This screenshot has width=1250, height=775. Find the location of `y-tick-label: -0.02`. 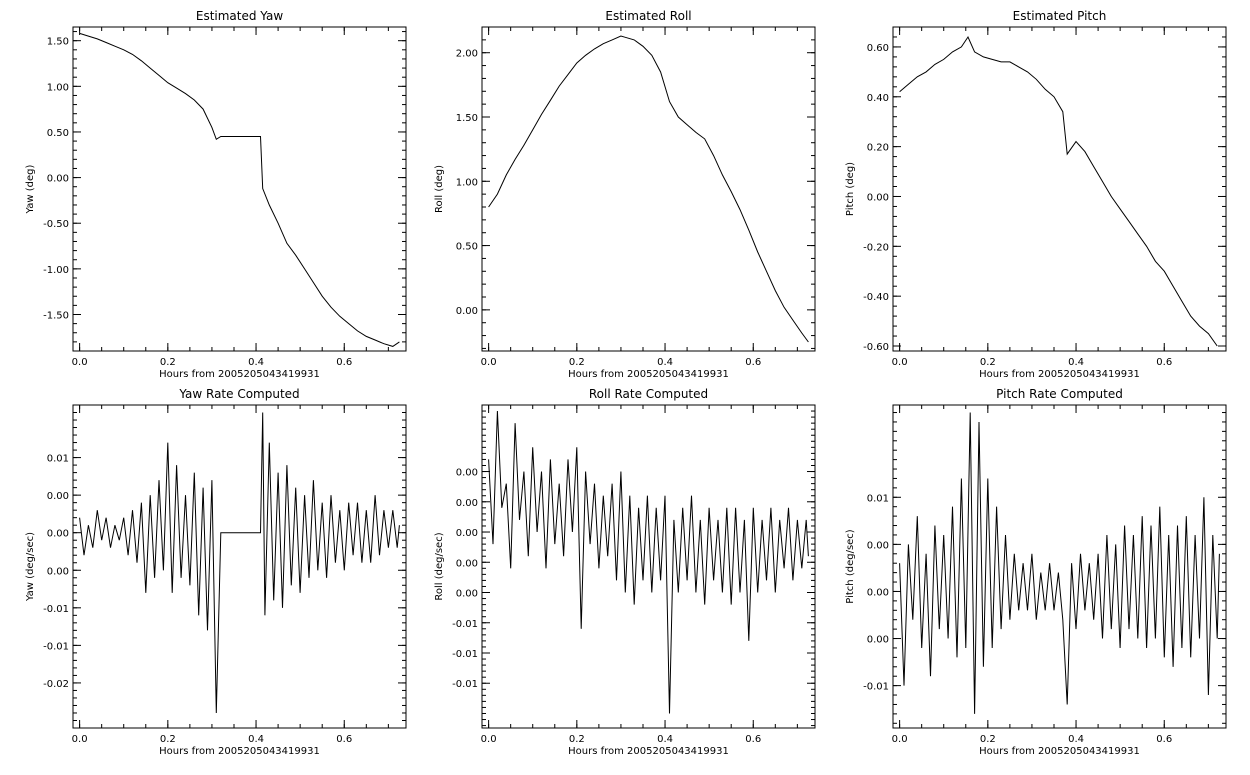

y-tick-label: -0.02 is located at coordinates (56, 684).